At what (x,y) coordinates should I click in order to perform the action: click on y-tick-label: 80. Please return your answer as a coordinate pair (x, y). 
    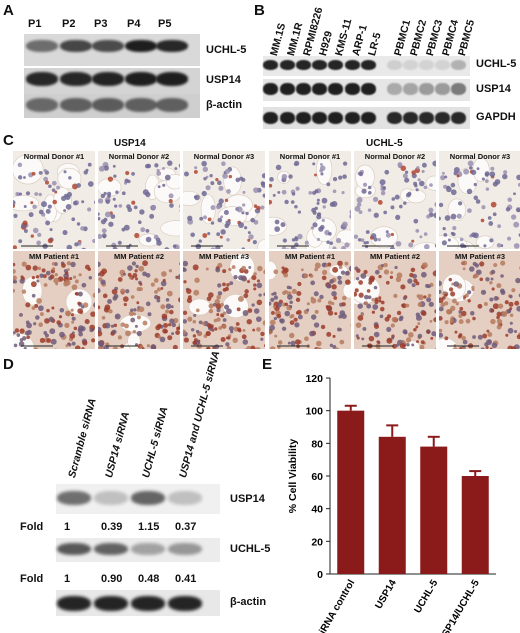
    Looking at the image, I should click on (317, 444).